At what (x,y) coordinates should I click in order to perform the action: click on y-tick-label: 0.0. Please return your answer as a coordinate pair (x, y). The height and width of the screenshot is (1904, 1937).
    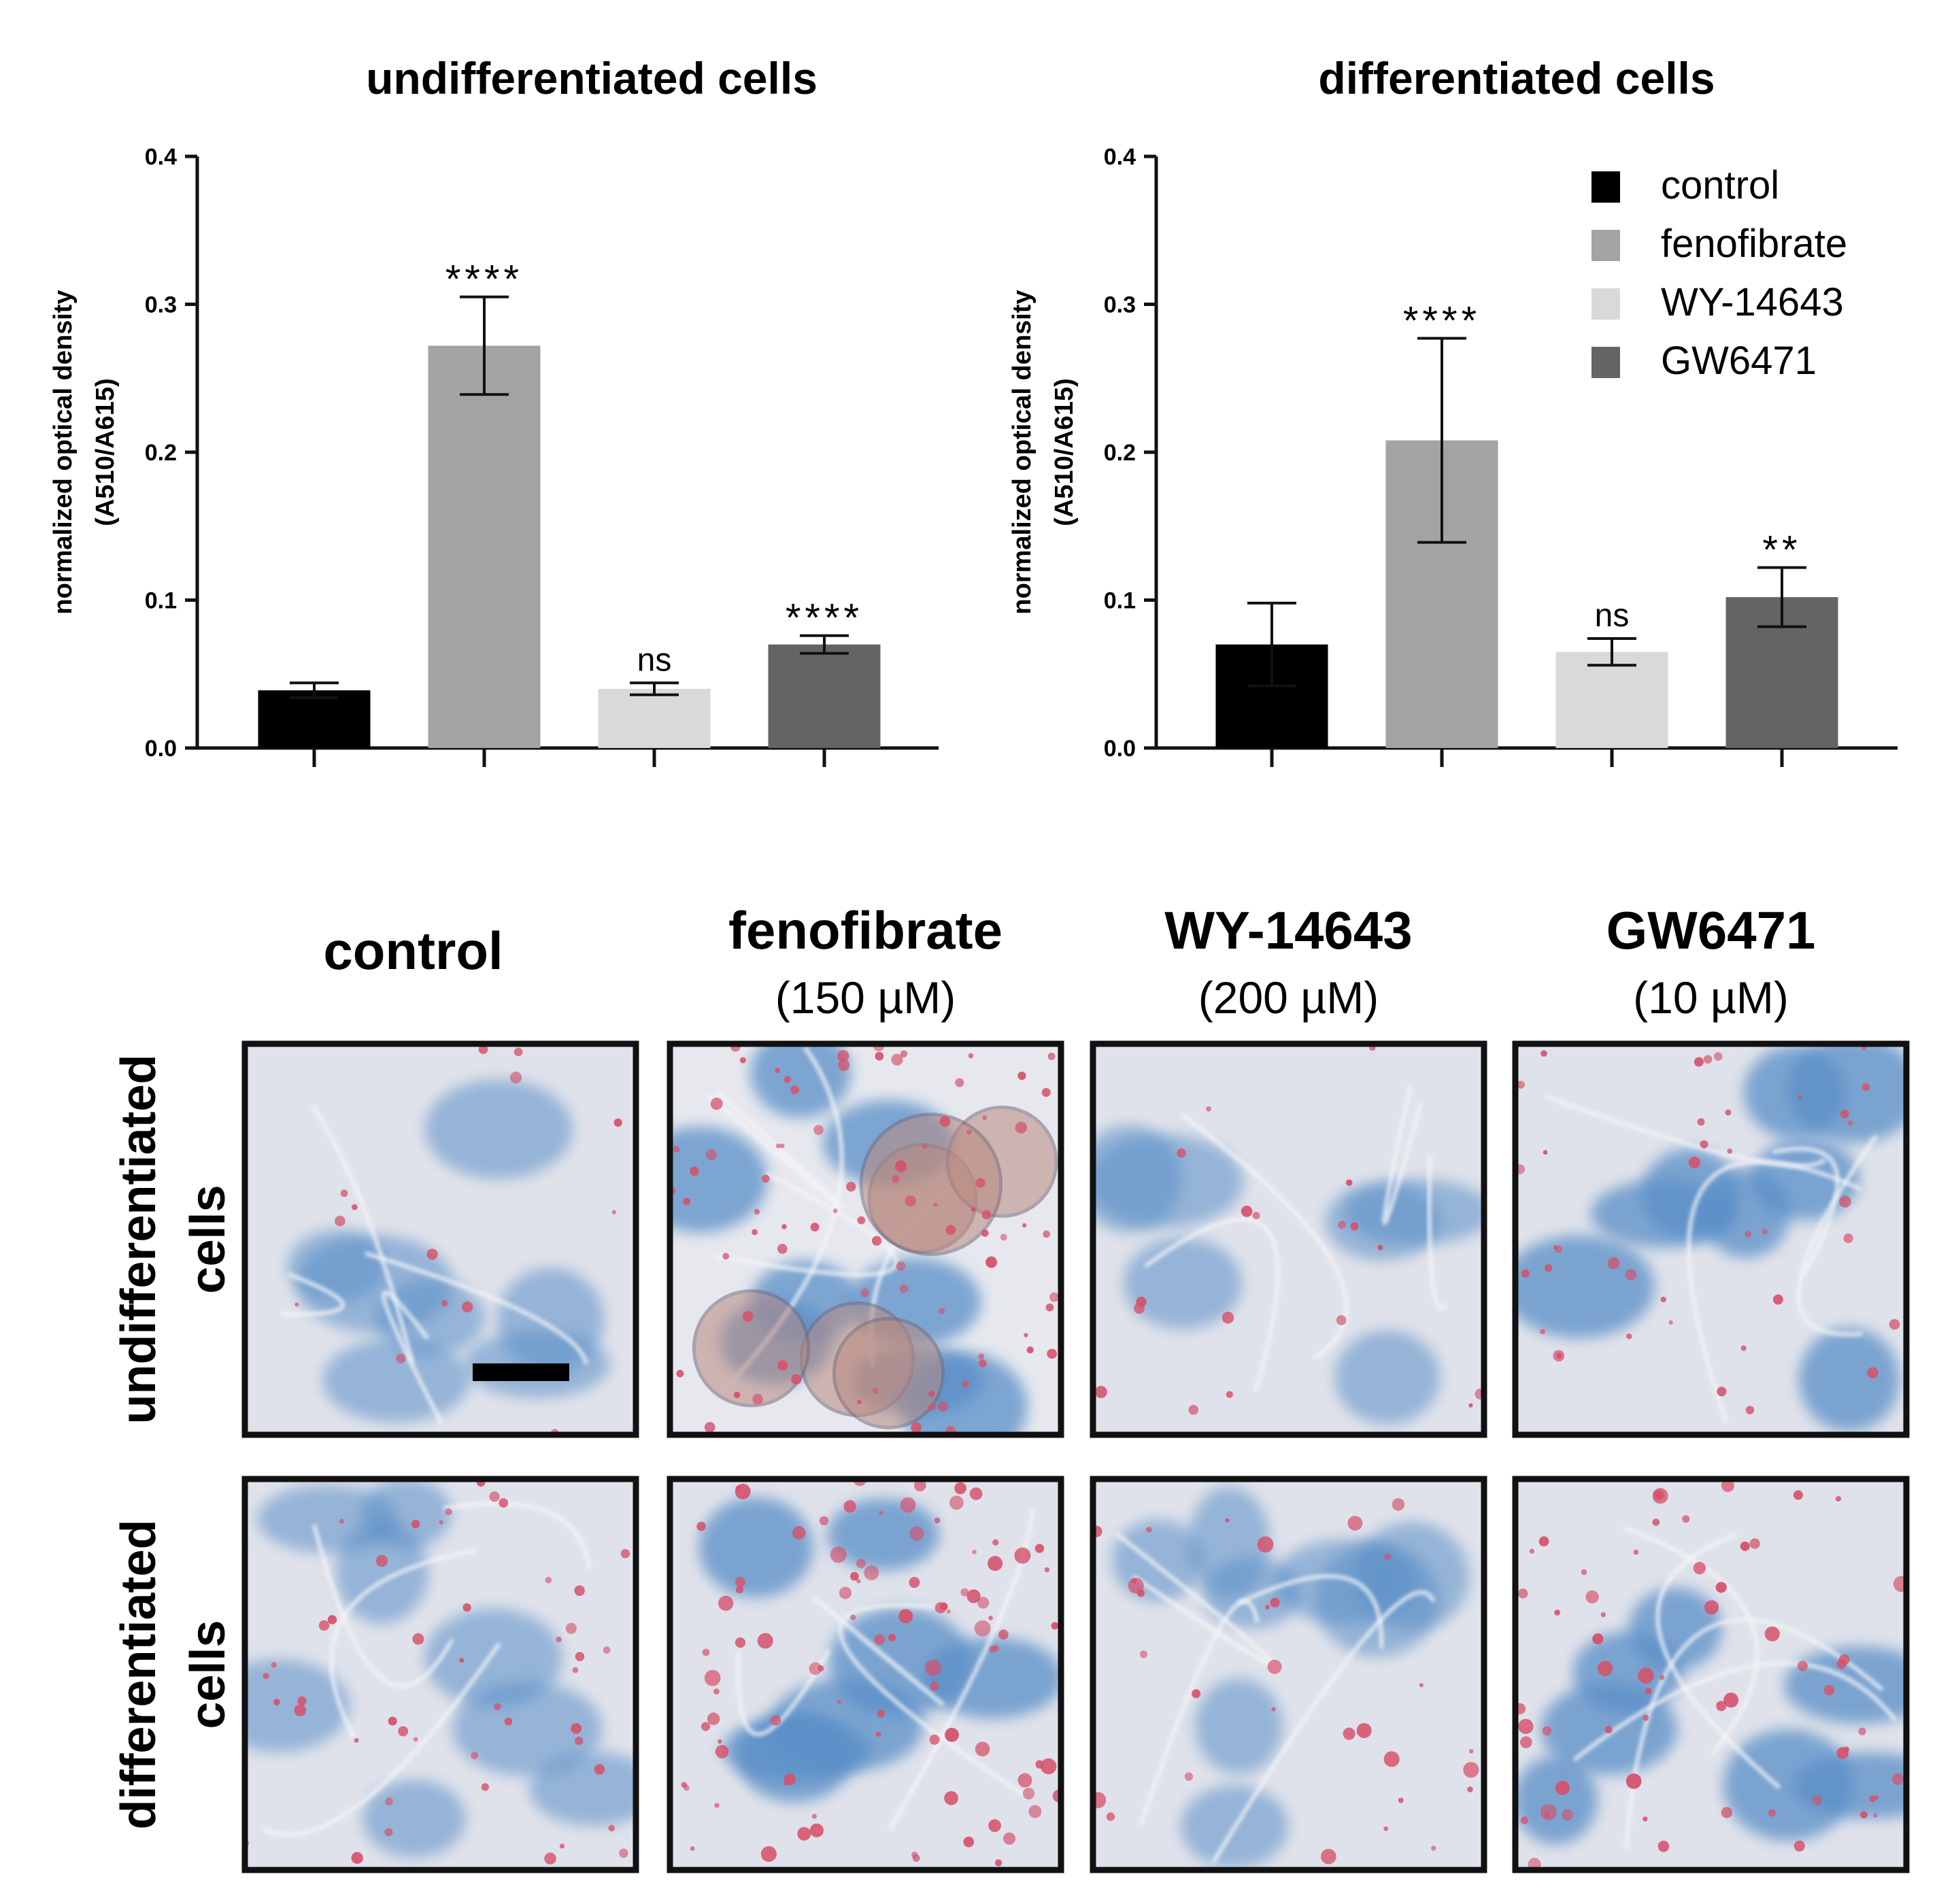
    Looking at the image, I should click on (1120, 749).